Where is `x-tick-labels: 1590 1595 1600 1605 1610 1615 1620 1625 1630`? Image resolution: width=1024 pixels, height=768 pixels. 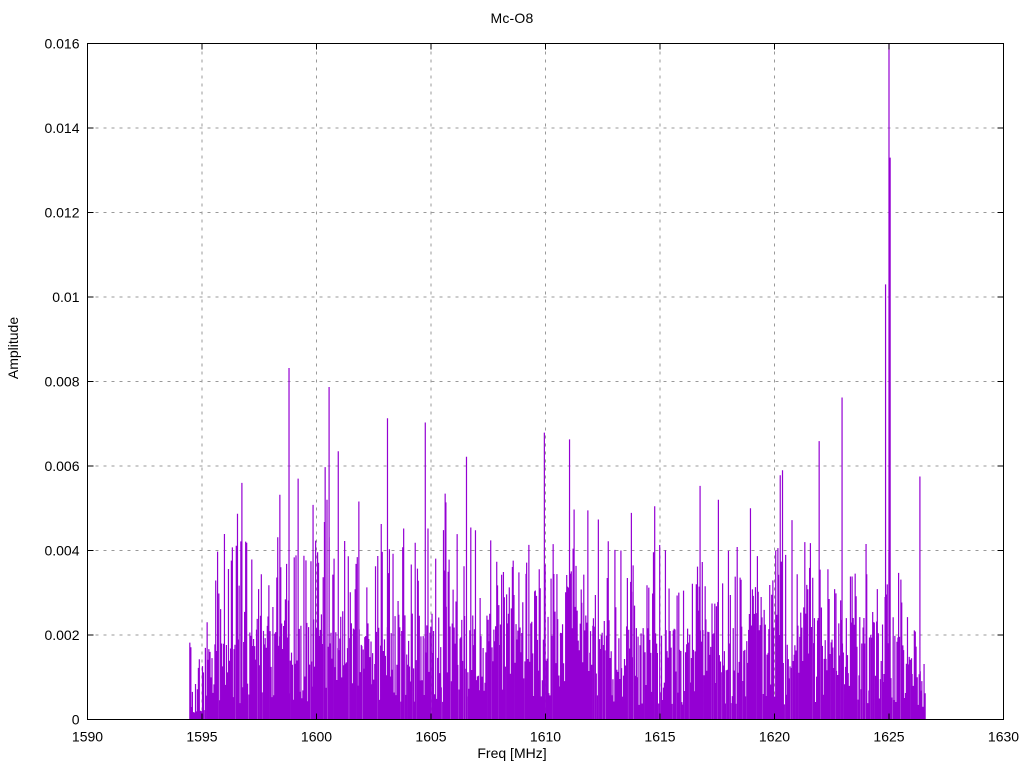 x-tick-labels: 1590 1595 1600 1605 1610 1615 1620 1625 1630 is located at coordinates (545, 737).